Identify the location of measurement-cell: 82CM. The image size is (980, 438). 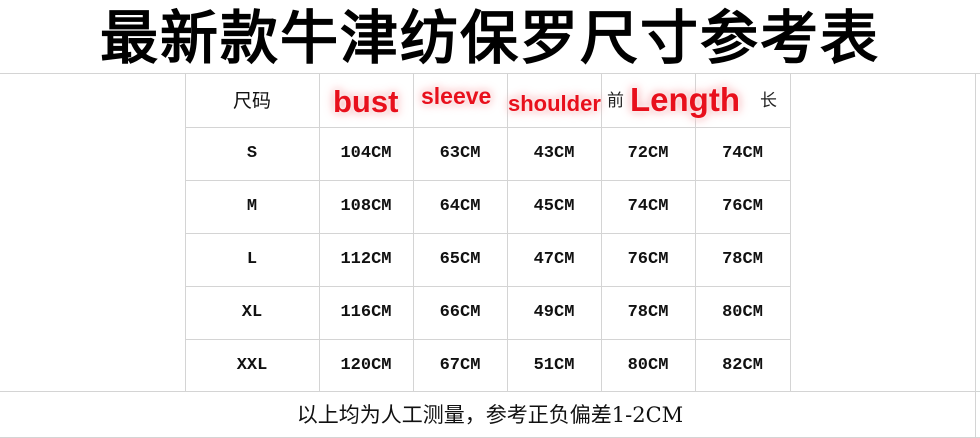
(742, 365).